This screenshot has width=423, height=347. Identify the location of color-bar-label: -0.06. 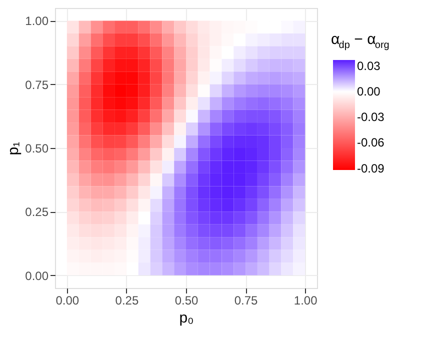
(371, 143).